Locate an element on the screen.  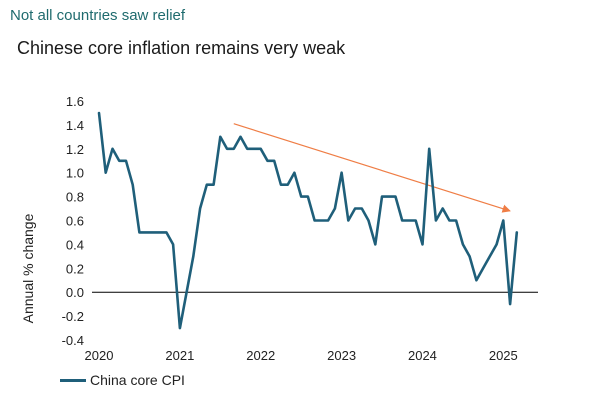
x-tick-label: 2025 is located at coordinates (503, 355).